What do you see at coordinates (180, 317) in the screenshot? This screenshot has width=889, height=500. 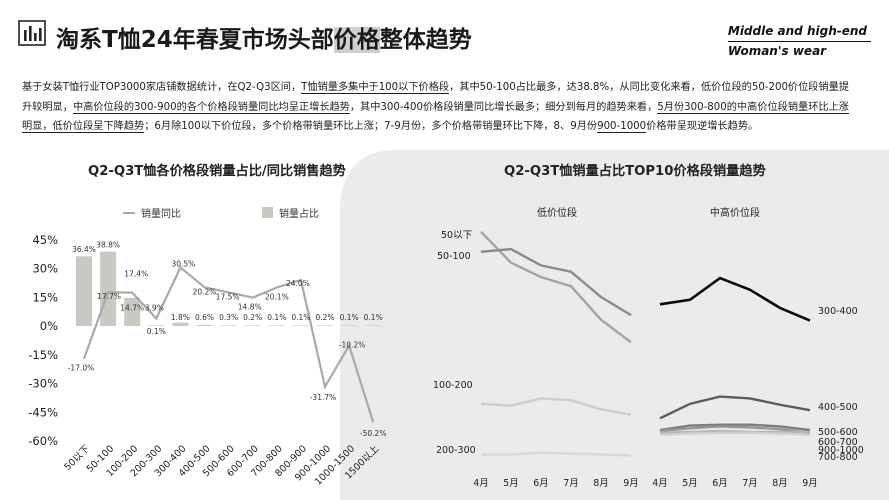 I see `bar-value-label: 1.8%` at bounding box center [180, 317].